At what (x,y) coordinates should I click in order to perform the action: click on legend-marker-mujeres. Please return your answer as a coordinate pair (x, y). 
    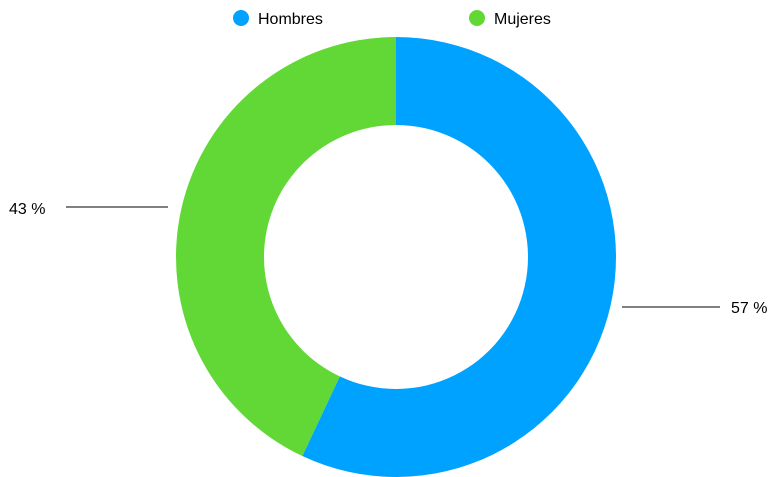
    Looking at the image, I should click on (477, 18).